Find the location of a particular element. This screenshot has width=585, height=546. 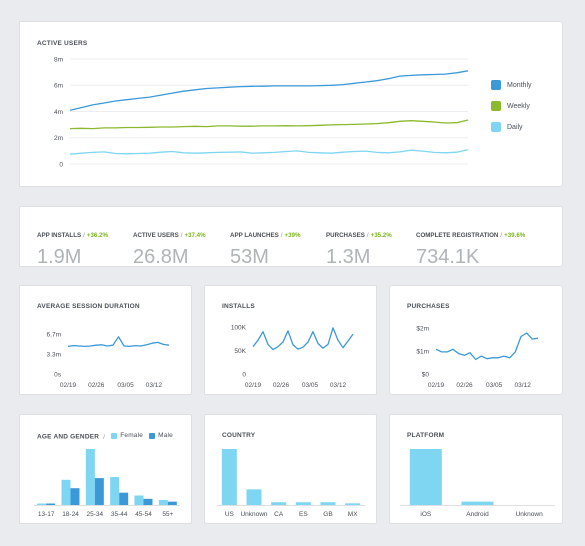

series-line-daily is located at coordinates (269, 152).